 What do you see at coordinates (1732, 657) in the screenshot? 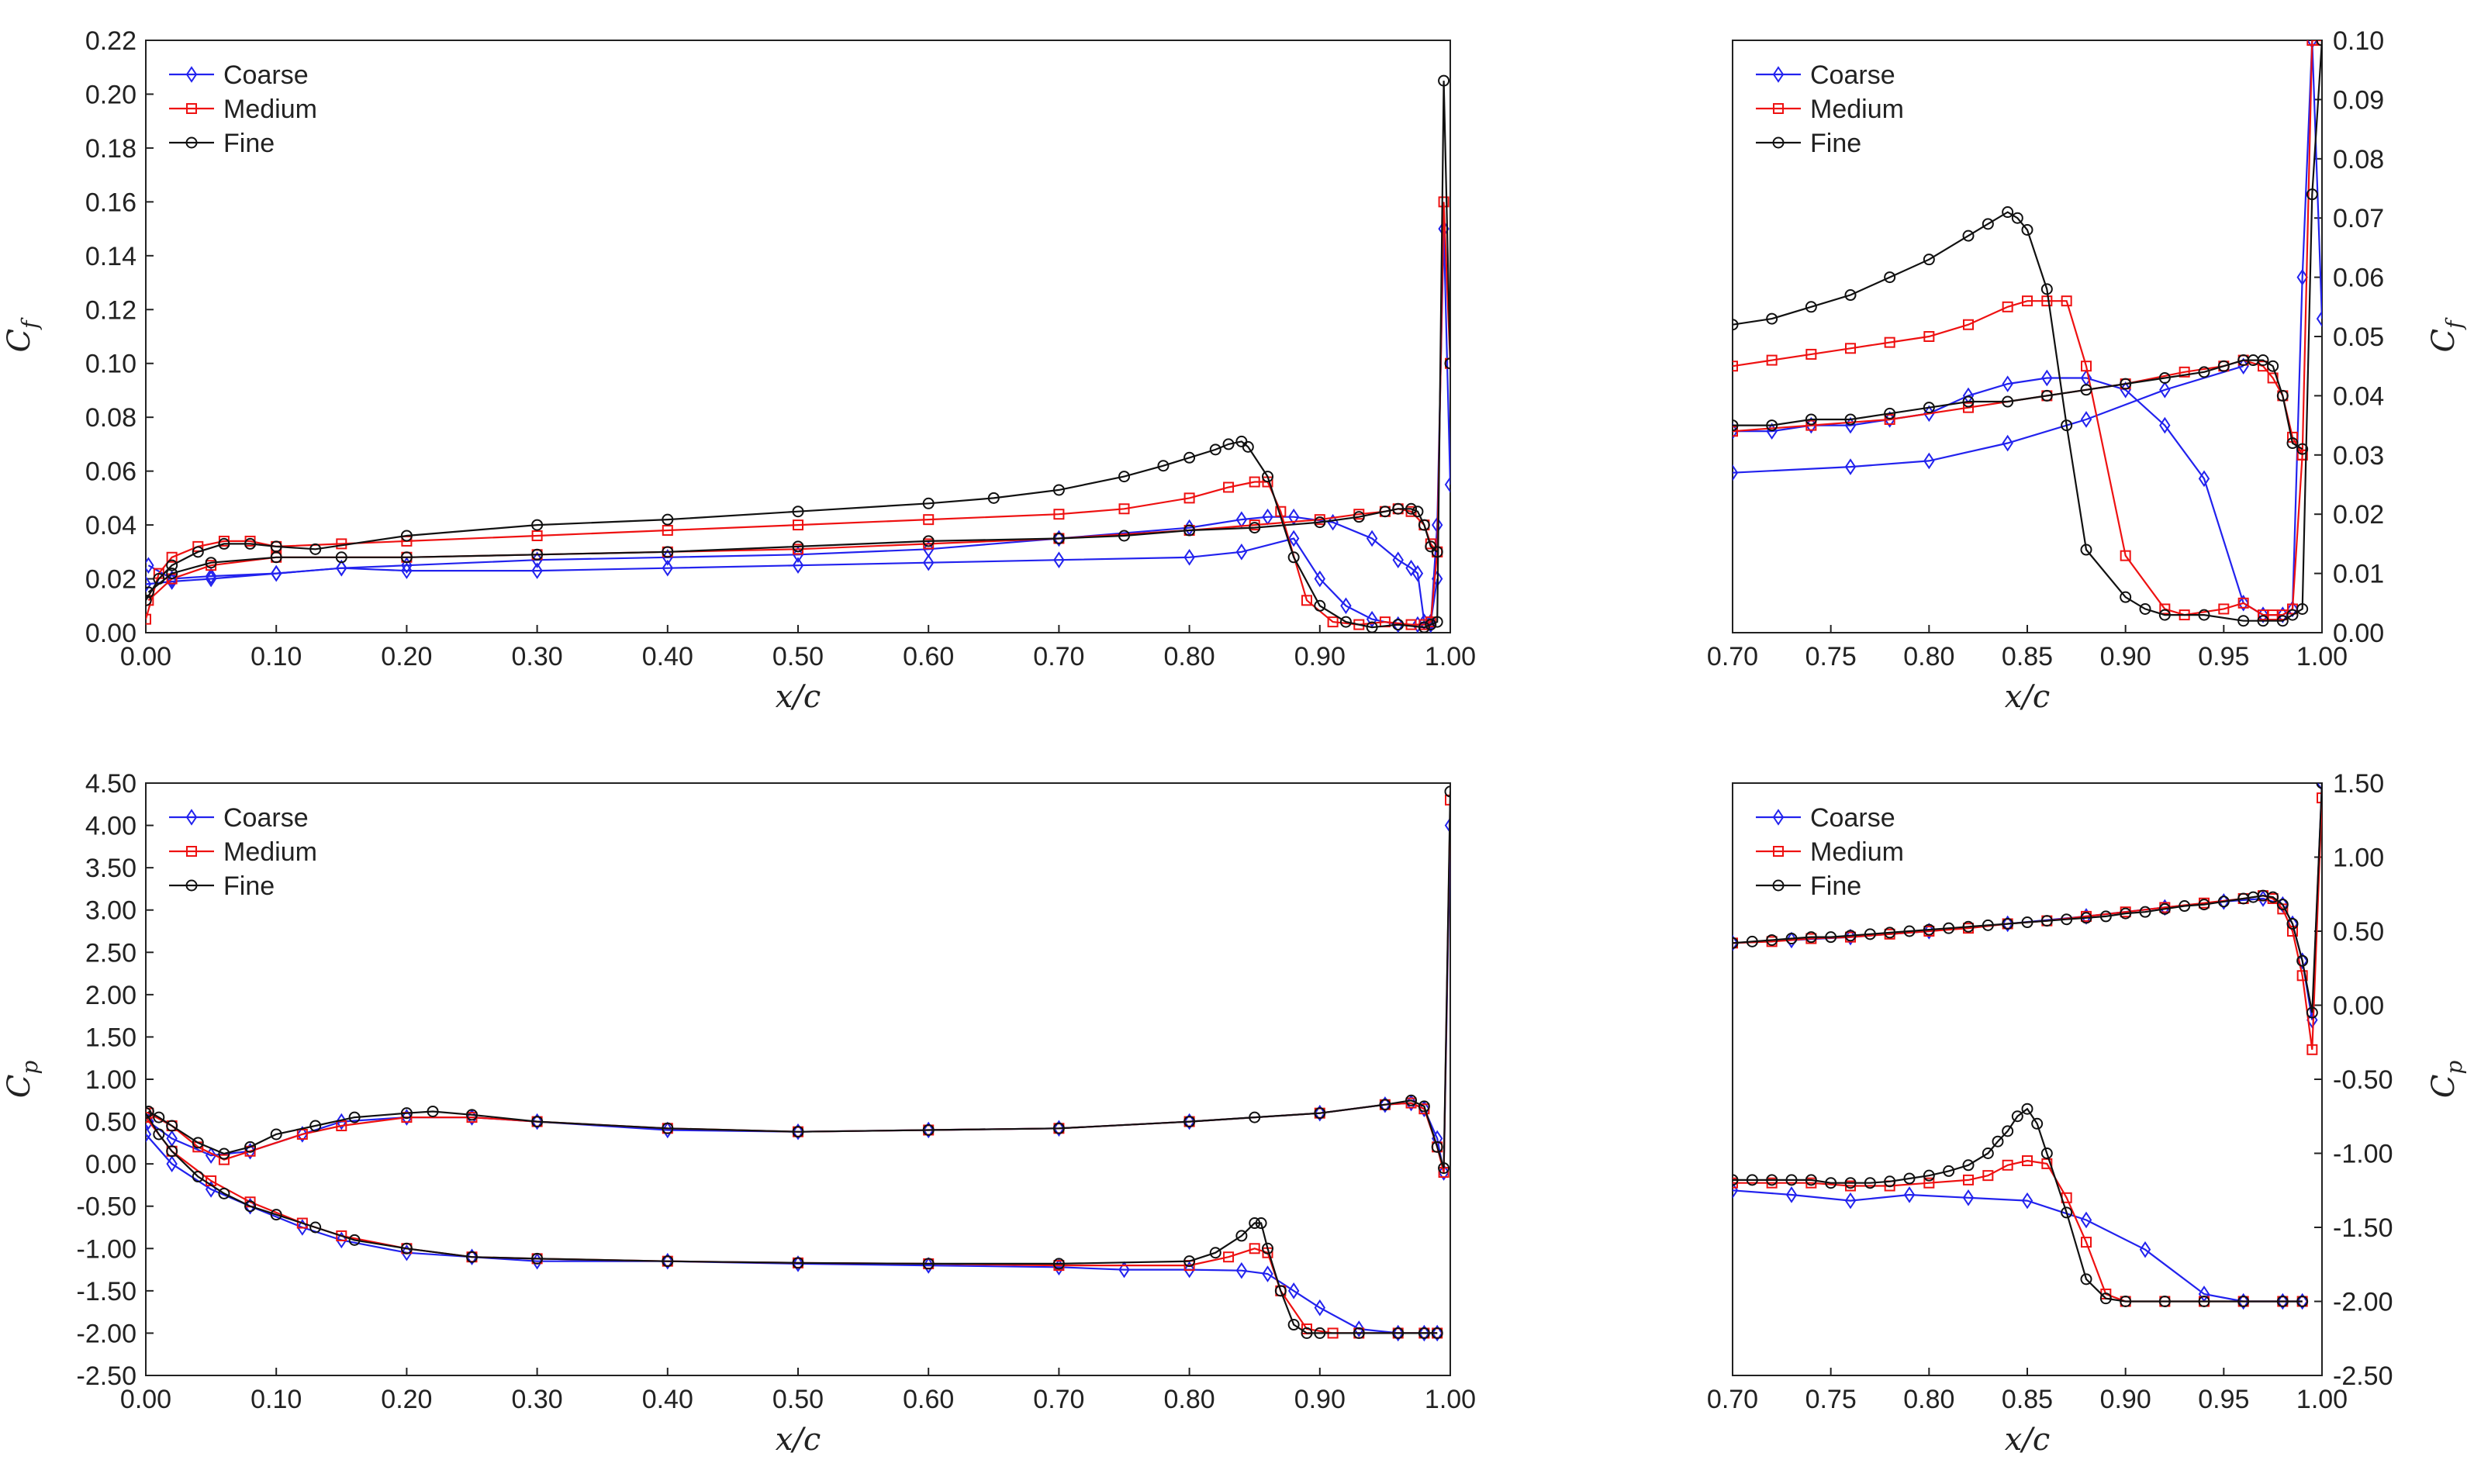
I see `x-tick-label: 0.70` at bounding box center [1732, 657].